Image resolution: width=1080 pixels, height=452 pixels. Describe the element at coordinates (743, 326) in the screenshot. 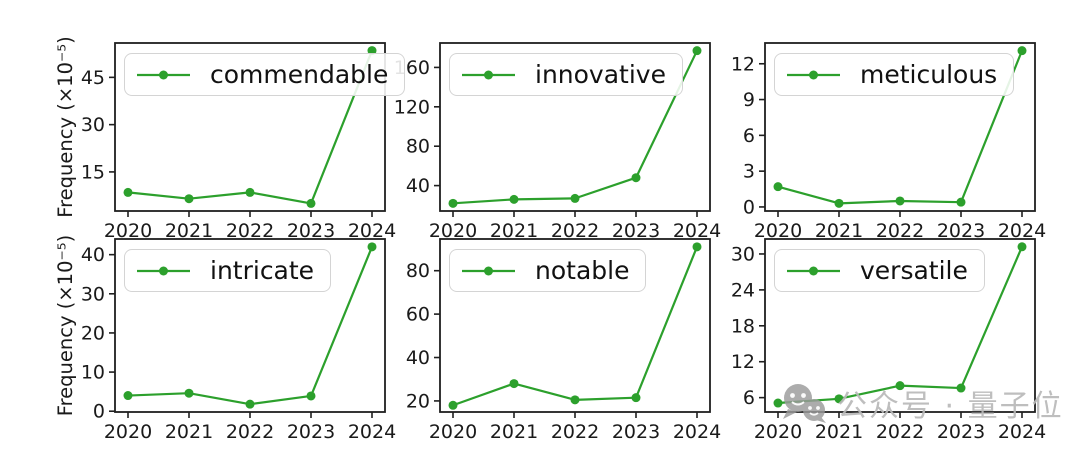

I see `y-tick-label: 18` at that location.